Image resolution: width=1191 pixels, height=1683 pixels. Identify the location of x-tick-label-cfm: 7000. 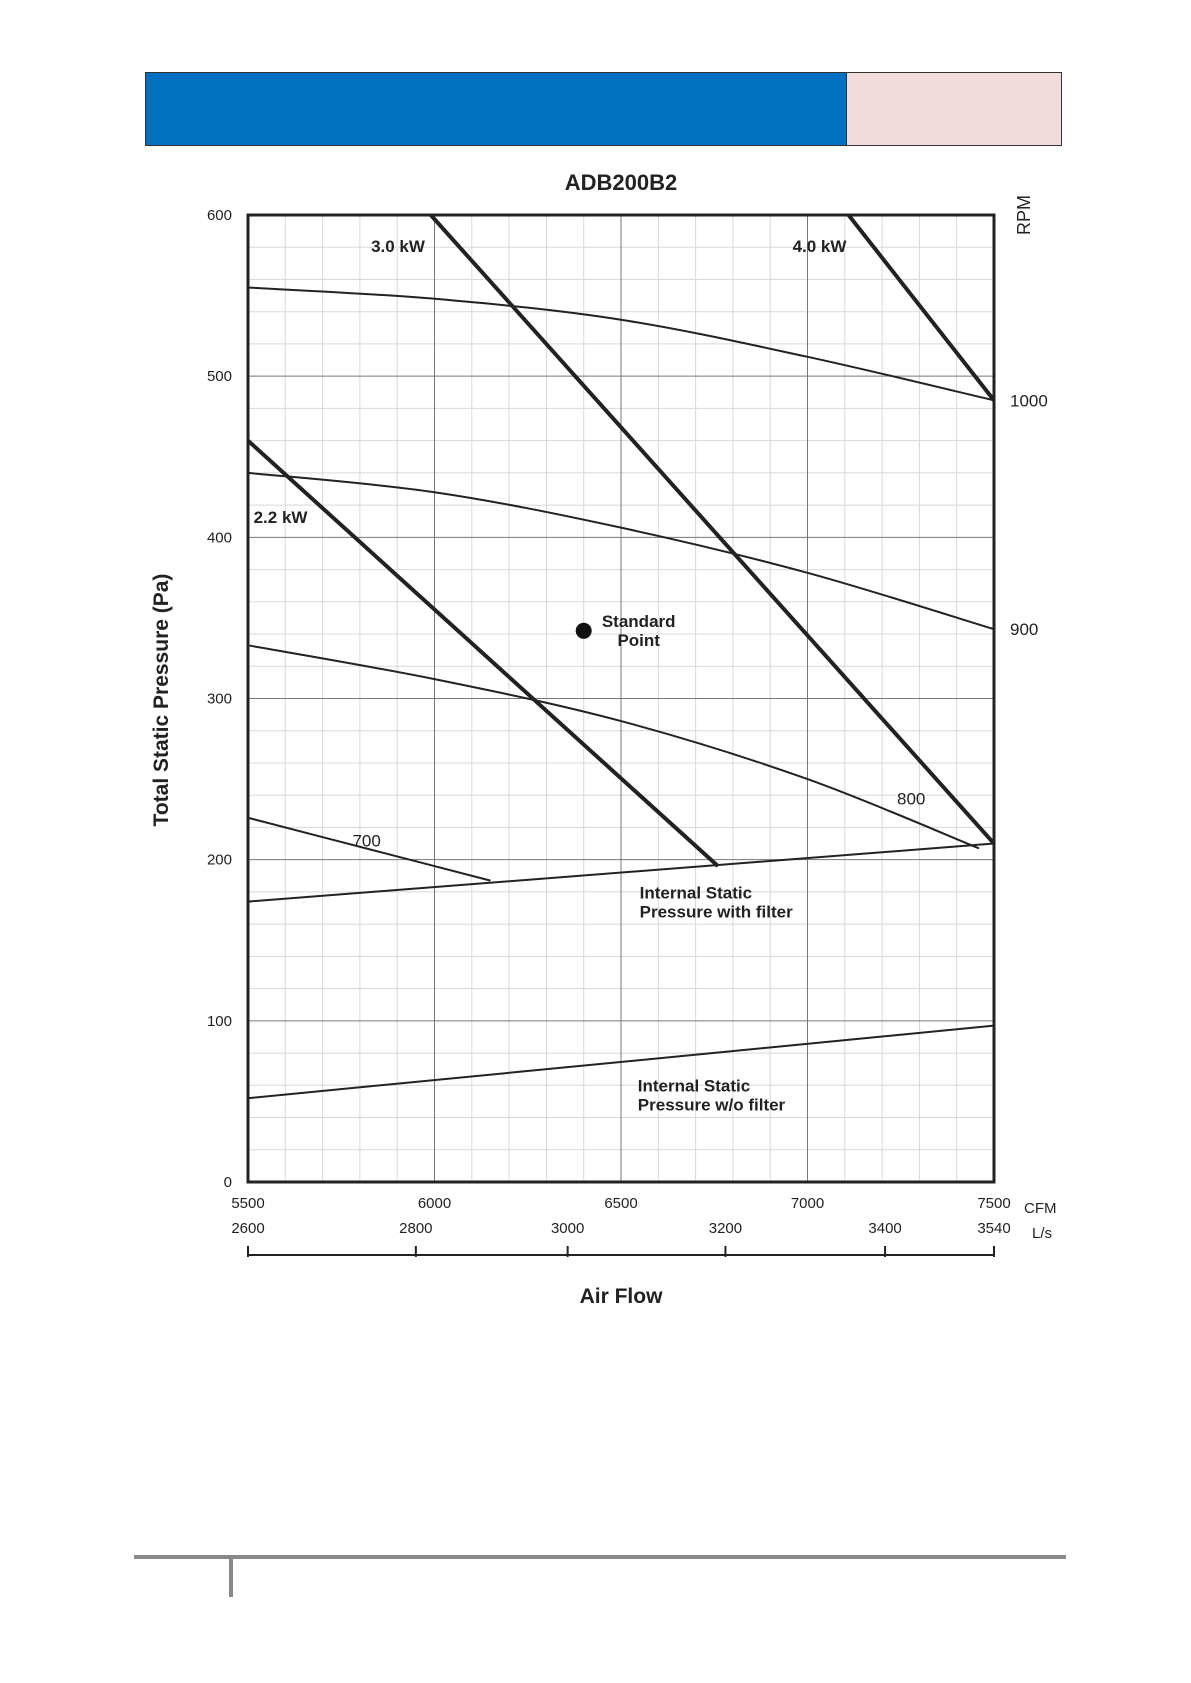
(807, 1203).